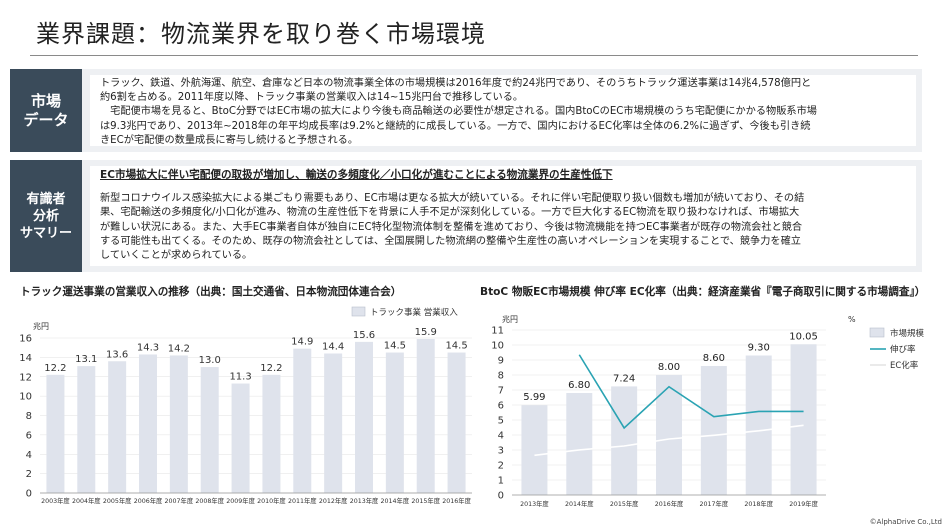 This screenshot has height=532, width=950. I want to click on data-label: 14.3, so click(148, 347).